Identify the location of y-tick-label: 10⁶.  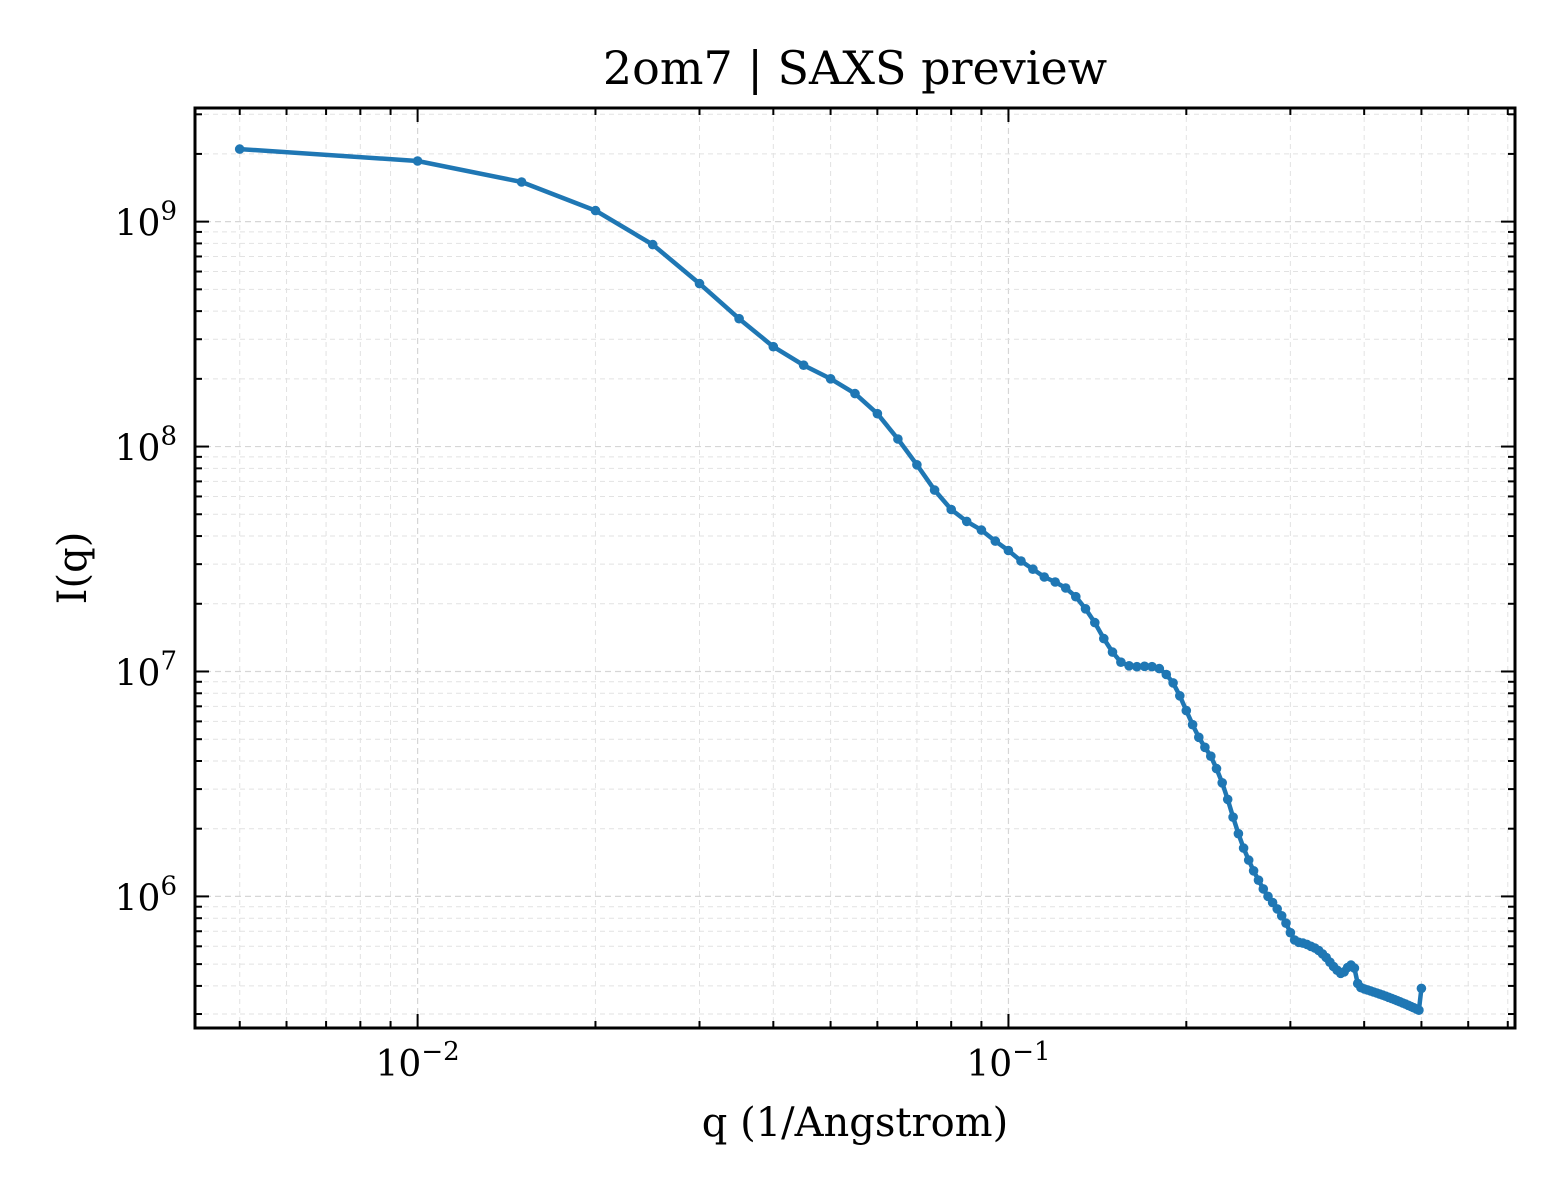
(146, 895).